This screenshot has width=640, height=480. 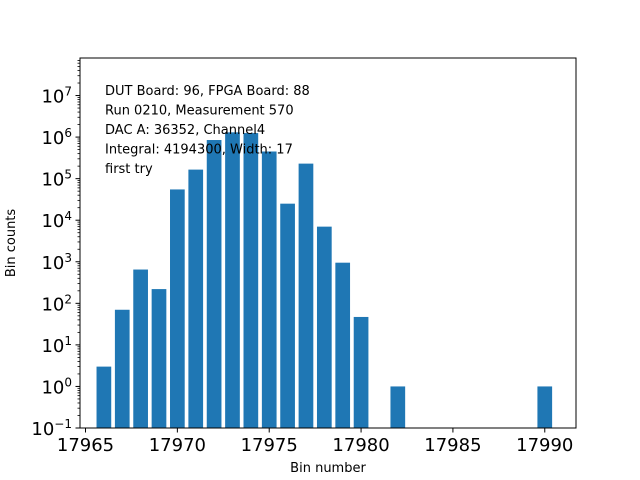 I want to click on y-tick-label: 10⁻¹, so click(x=51, y=428).